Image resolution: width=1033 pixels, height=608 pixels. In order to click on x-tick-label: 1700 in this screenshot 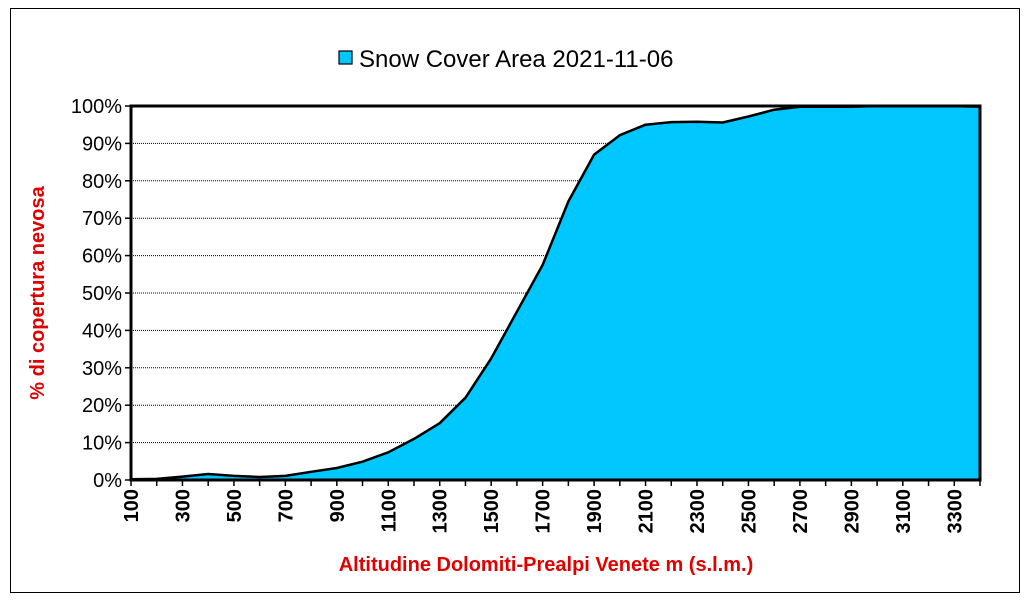, I will do `click(544, 511)`.